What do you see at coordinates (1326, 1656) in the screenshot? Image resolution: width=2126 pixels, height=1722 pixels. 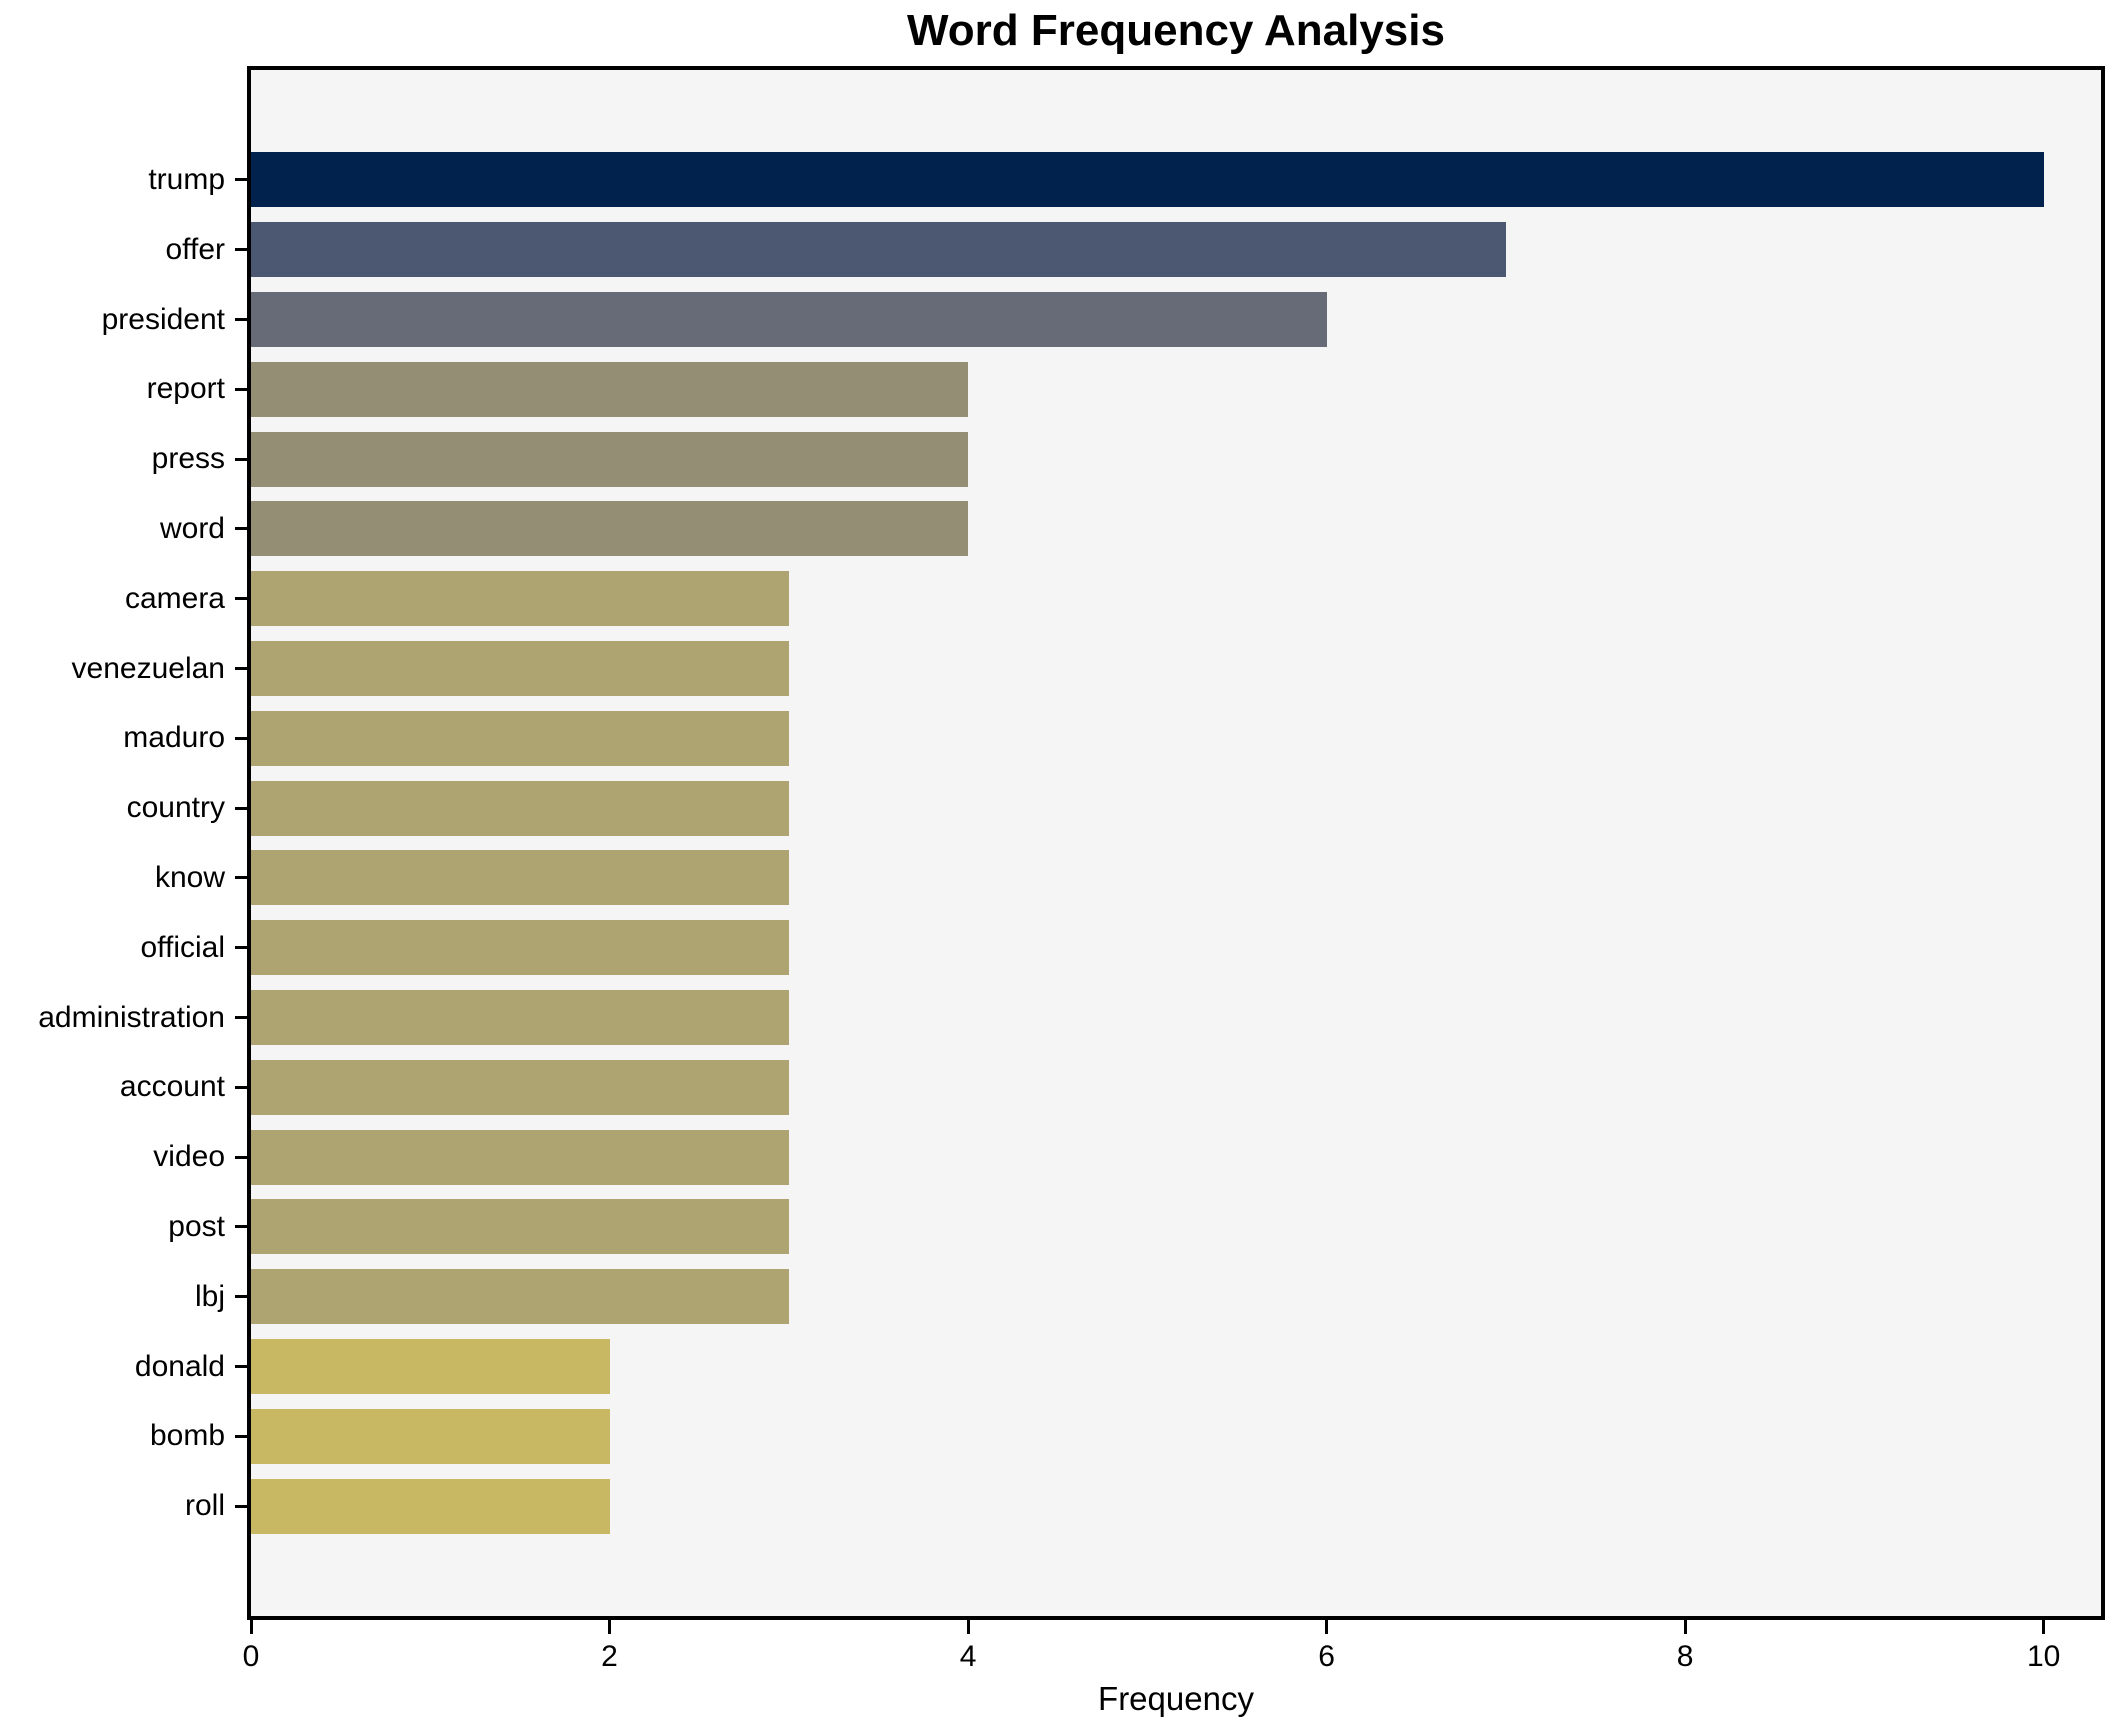 I see `x-tick-label-6: 6` at bounding box center [1326, 1656].